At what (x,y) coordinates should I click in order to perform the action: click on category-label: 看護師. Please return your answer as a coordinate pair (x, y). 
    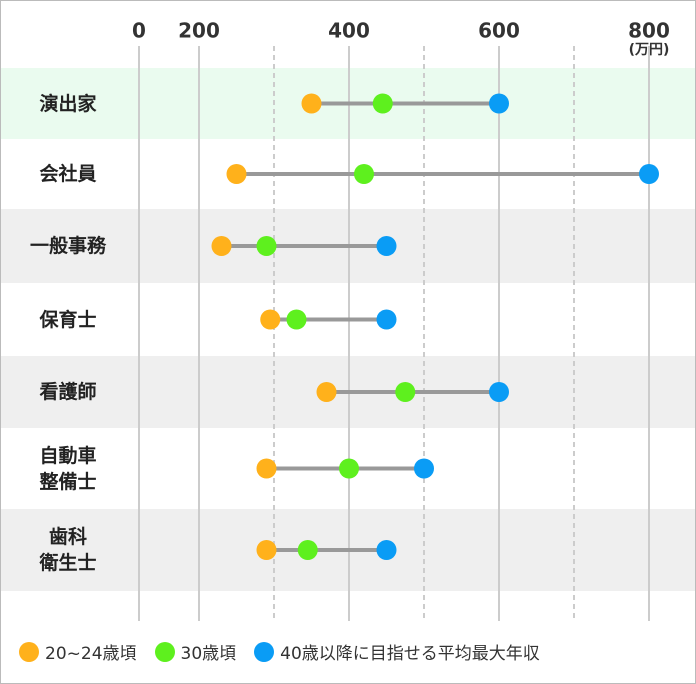
    Looking at the image, I should click on (68, 392).